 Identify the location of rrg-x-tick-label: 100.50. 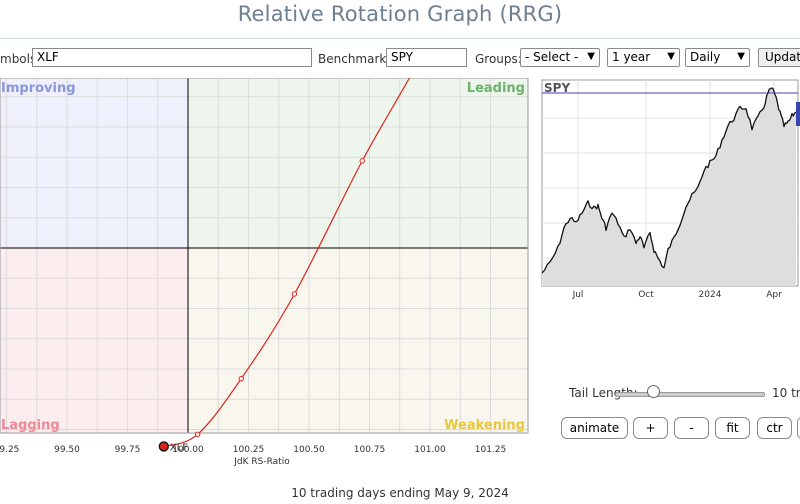
(309, 450).